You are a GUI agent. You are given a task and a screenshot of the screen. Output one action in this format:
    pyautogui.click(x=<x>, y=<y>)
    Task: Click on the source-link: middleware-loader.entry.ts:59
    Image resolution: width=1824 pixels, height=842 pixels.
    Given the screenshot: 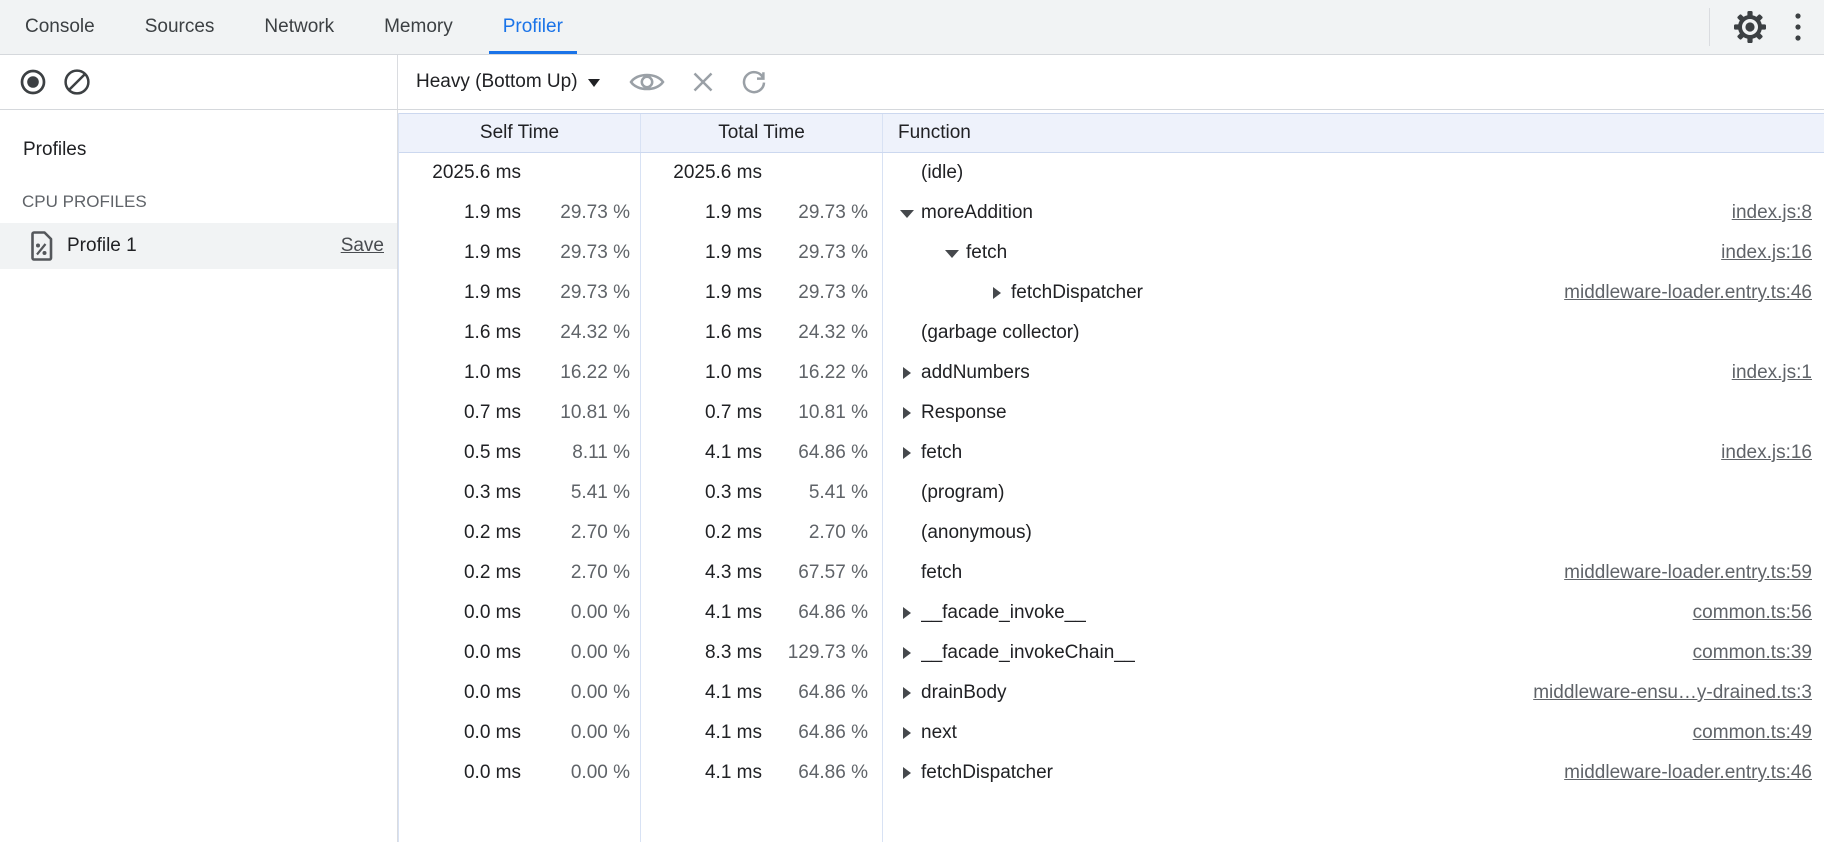 What is the action you would take?
    pyautogui.click(x=1688, y=572)
    